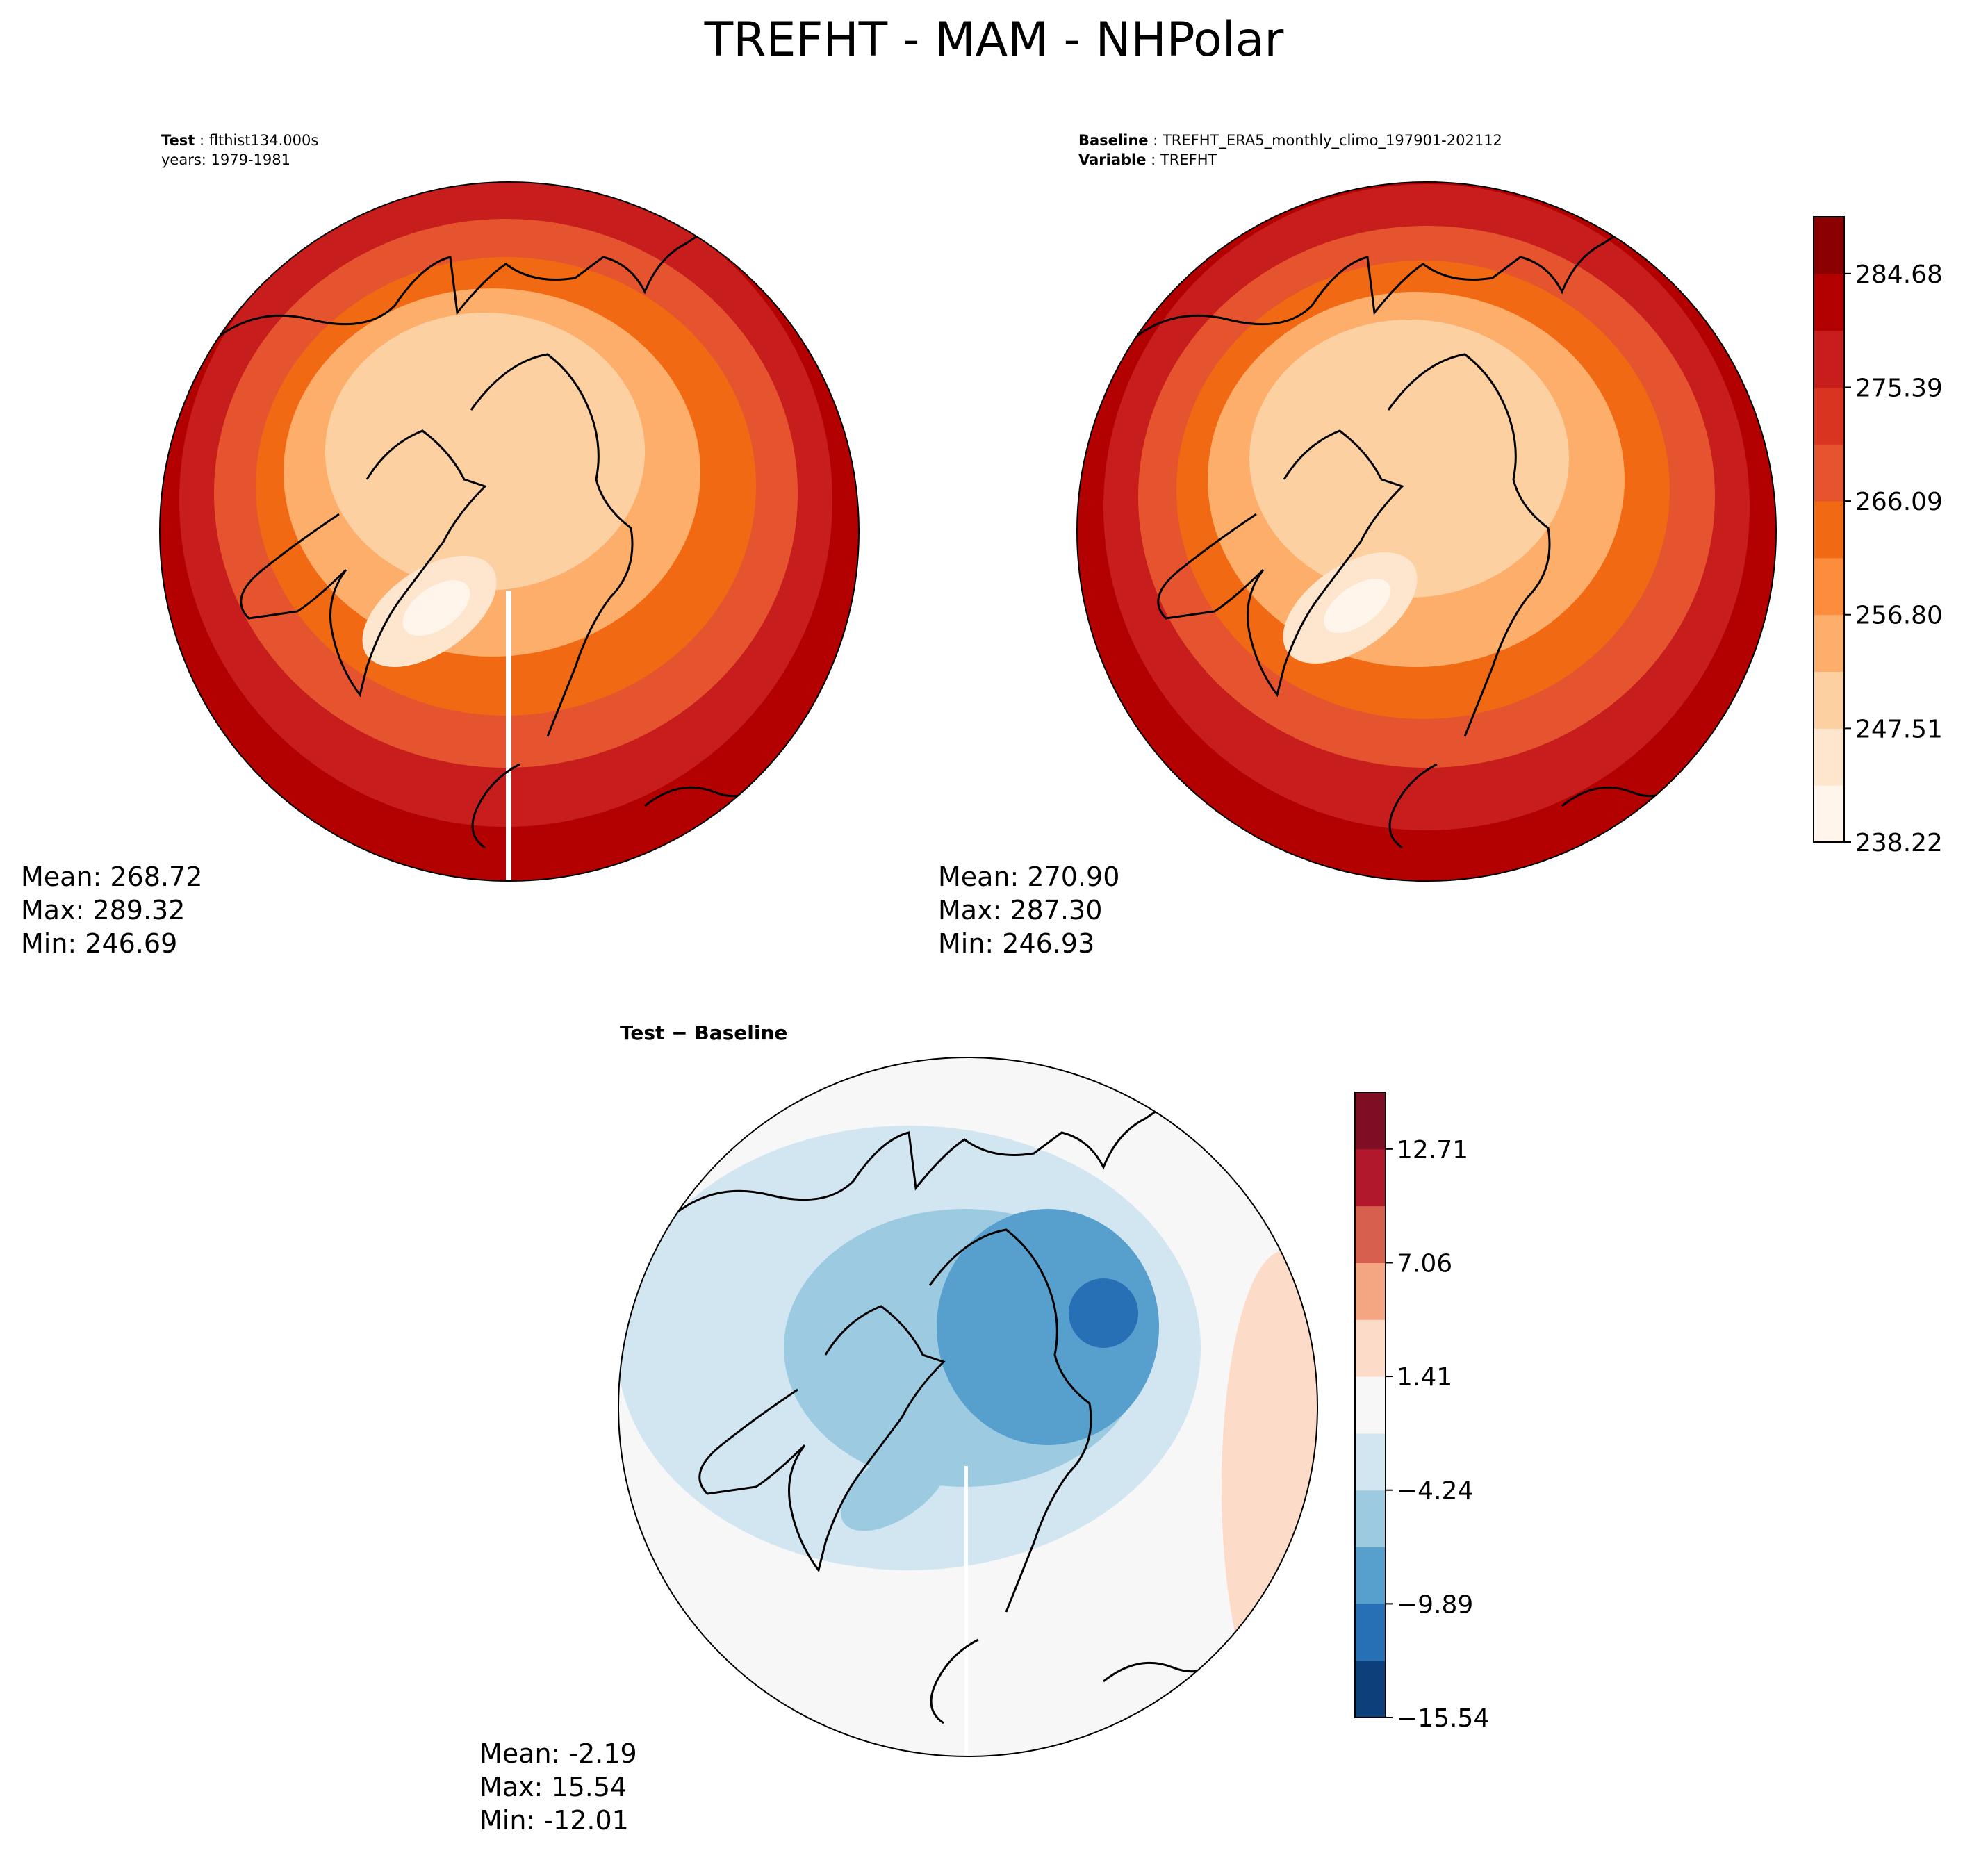 This screenshot has width=1988, height=1853. What do you see at coordinates (1435, 1604) in the screenshot?
I see `colorbar-diff-tick-label: −9.89` at bounding box center [1435, 1604].